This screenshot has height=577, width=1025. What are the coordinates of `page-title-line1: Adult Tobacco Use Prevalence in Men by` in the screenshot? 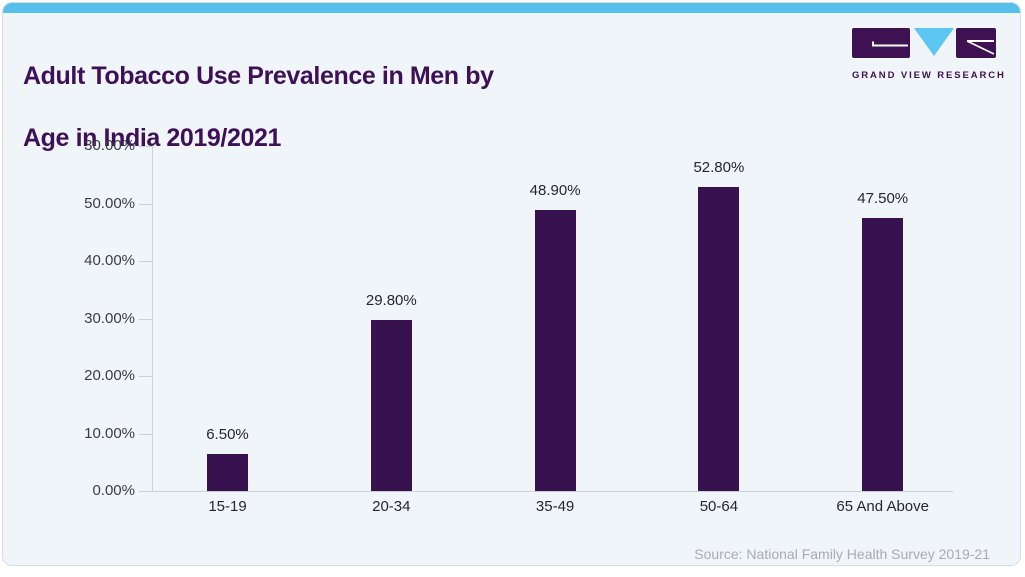 It's located at (258, 76).